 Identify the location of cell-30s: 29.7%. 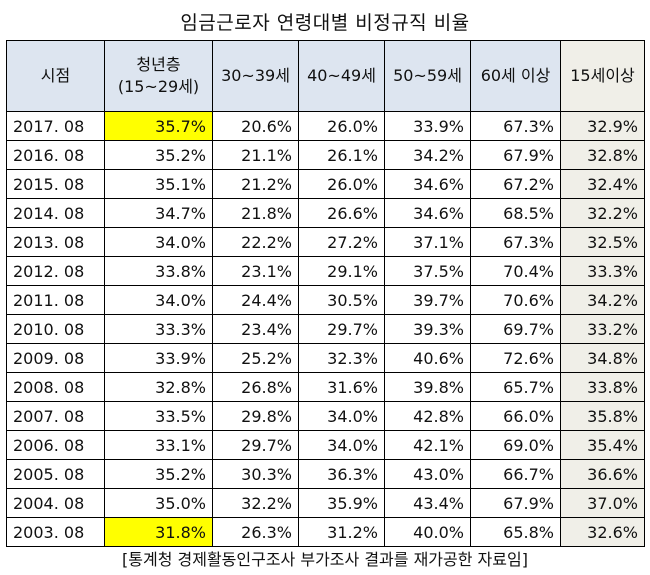
(255, 445).